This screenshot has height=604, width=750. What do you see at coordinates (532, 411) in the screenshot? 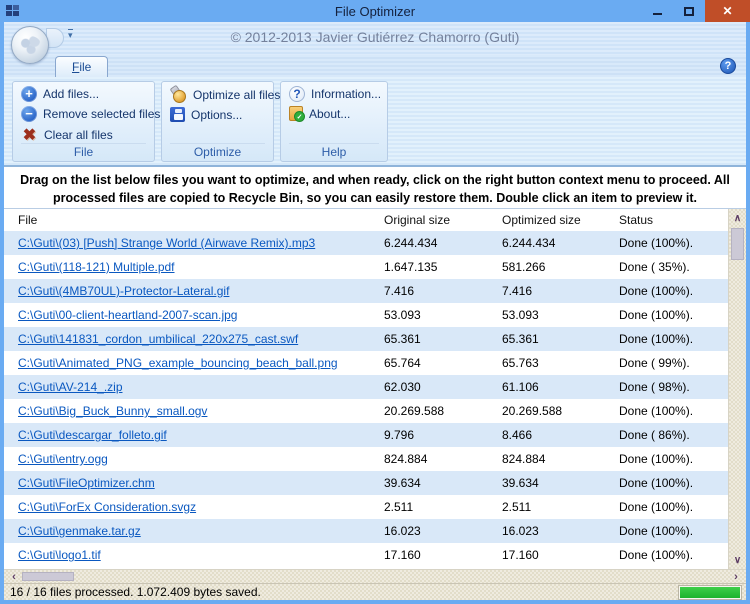
I see `optimized-size-cell: 20.269.588` at bounding box center [532, 411].